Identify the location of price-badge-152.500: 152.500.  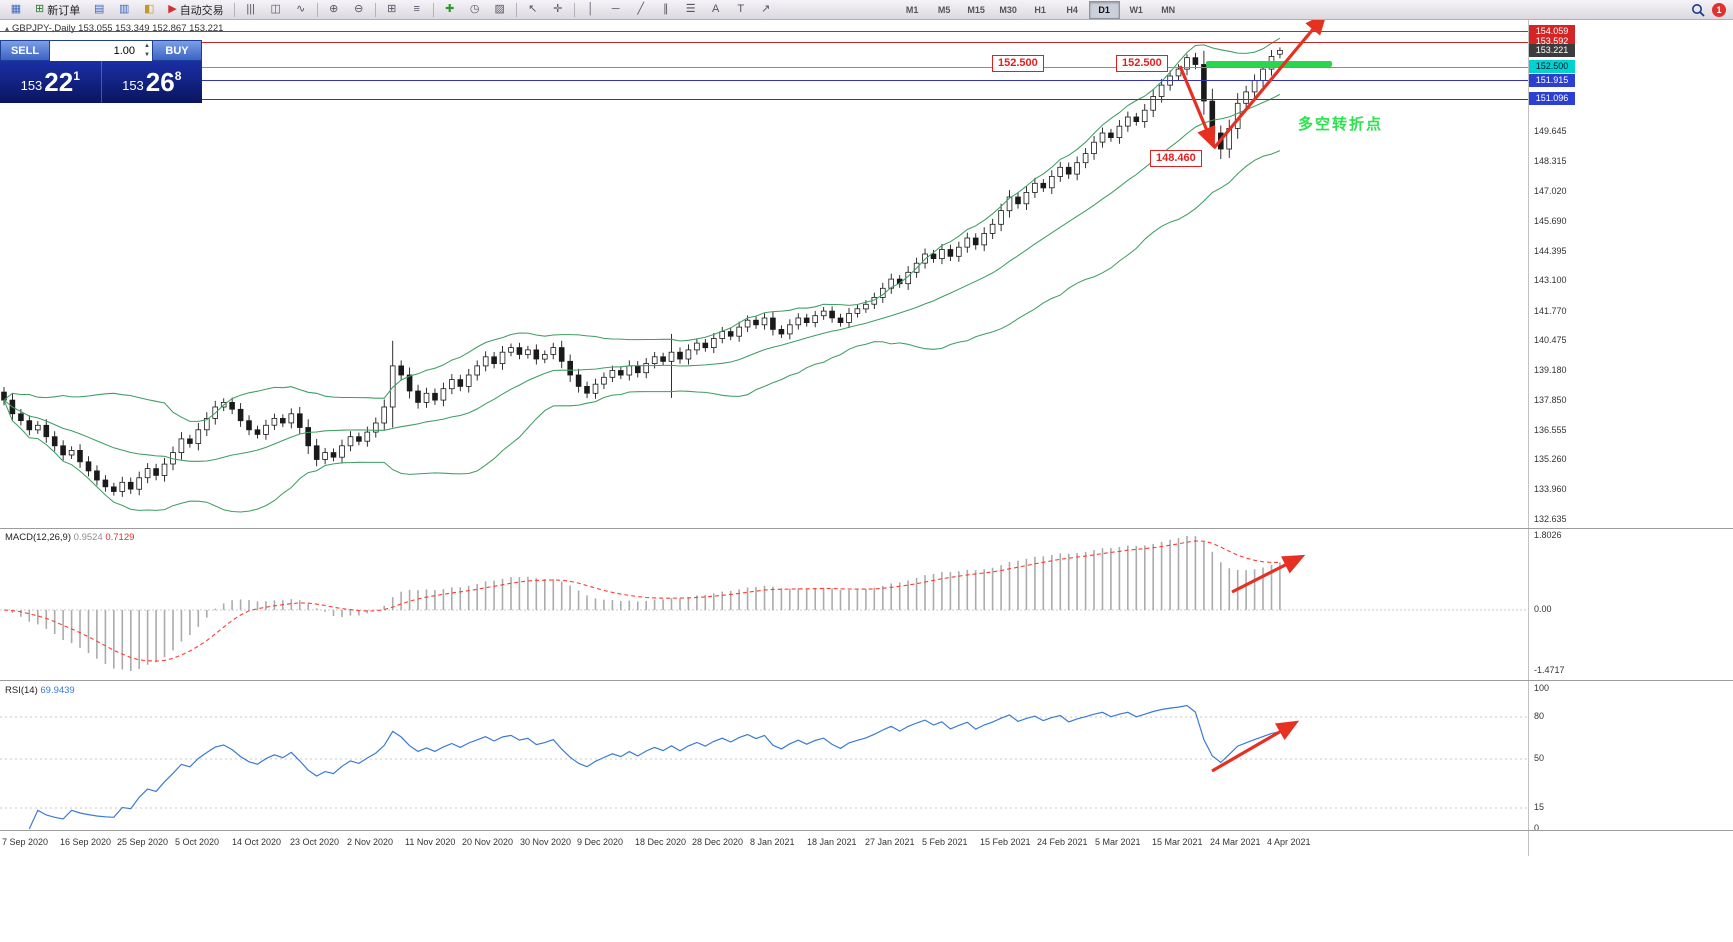
(1552, 67).